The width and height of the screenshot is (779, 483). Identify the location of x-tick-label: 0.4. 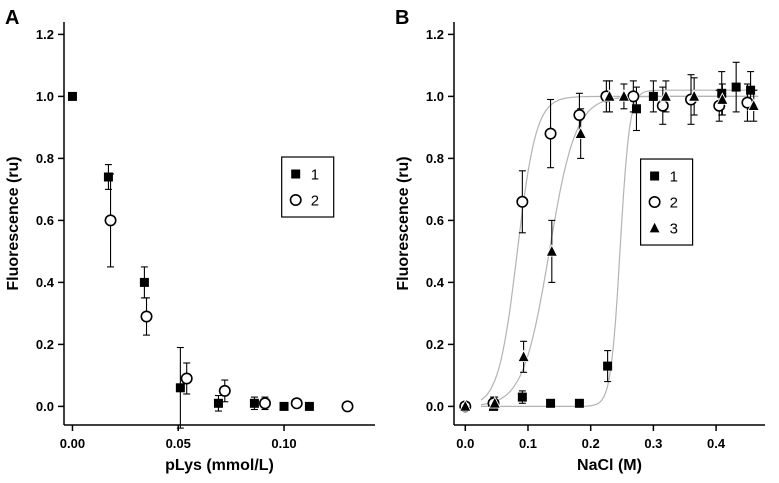
(716, 443).